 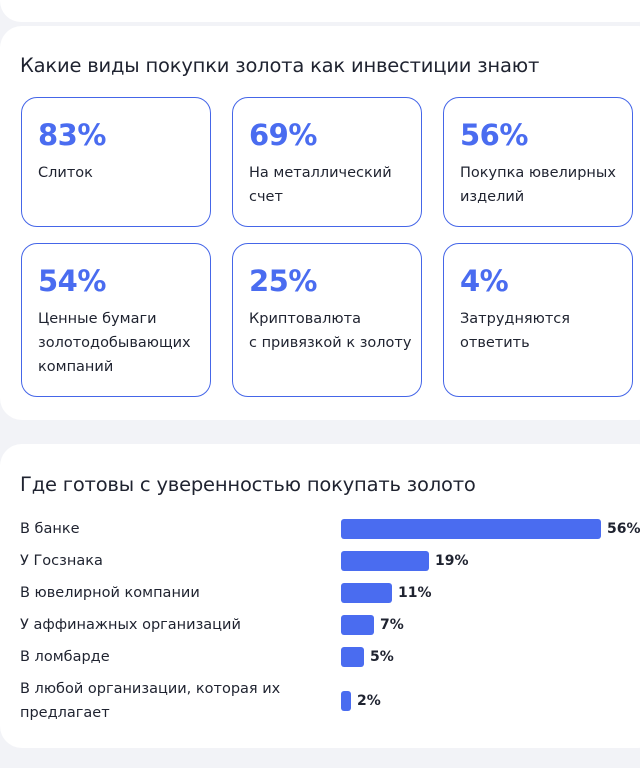 I want to click on bar-value-label: 11%, so click(x=415, y=593).